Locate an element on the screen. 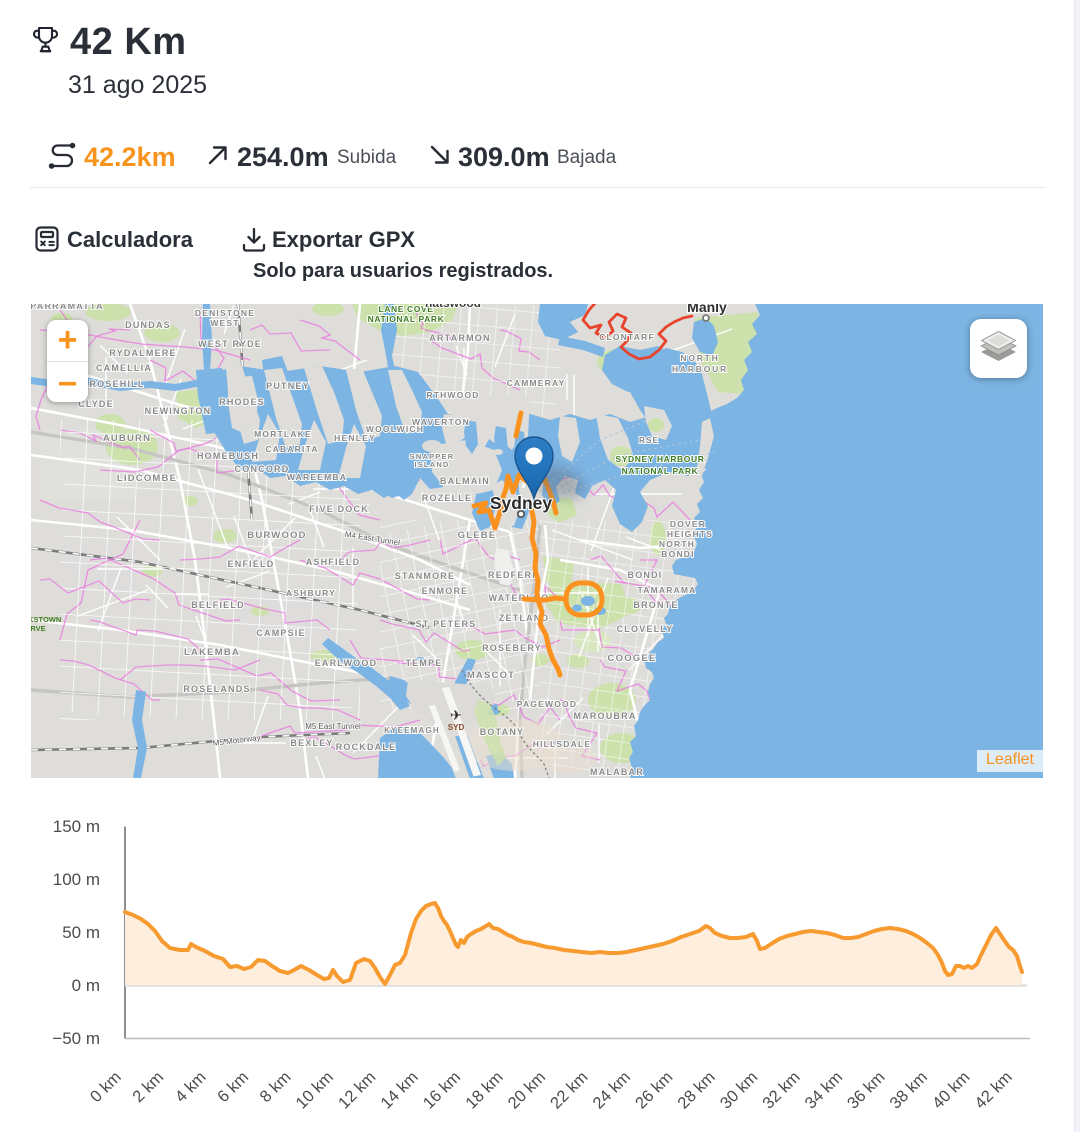 This screenshot has height=1132, width=1080. svg-text: EARLWOOD is located at coordinates (346, 663).